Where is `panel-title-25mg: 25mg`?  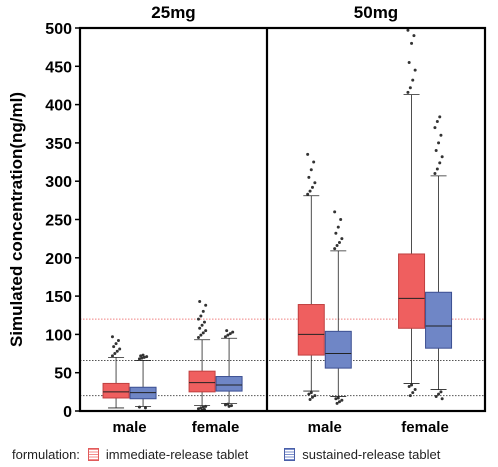
panel-title-25mg: 25mg is located at coordinates (173, 12).